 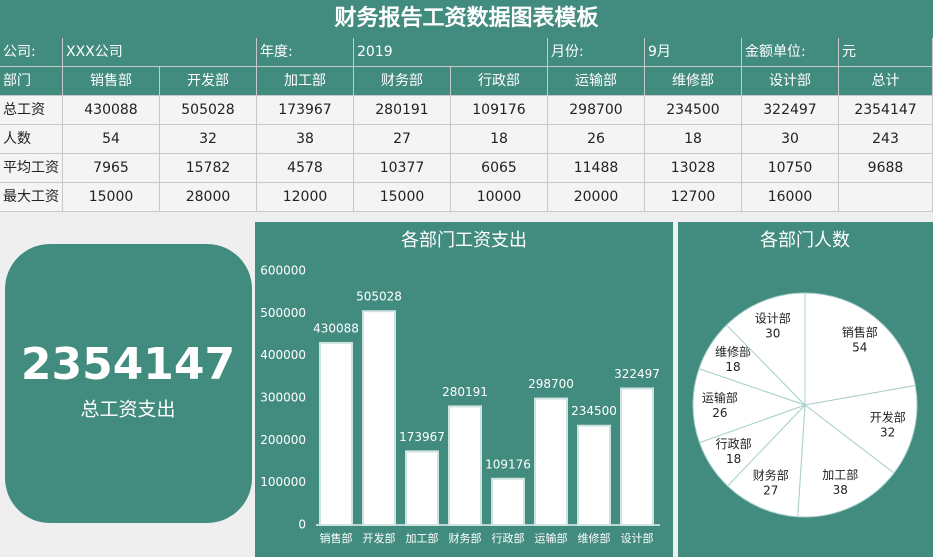 What do you see at coordinates (693, 110) in the screenshot?
I see `value-cell: 234500` at bounding box center [693, 110].